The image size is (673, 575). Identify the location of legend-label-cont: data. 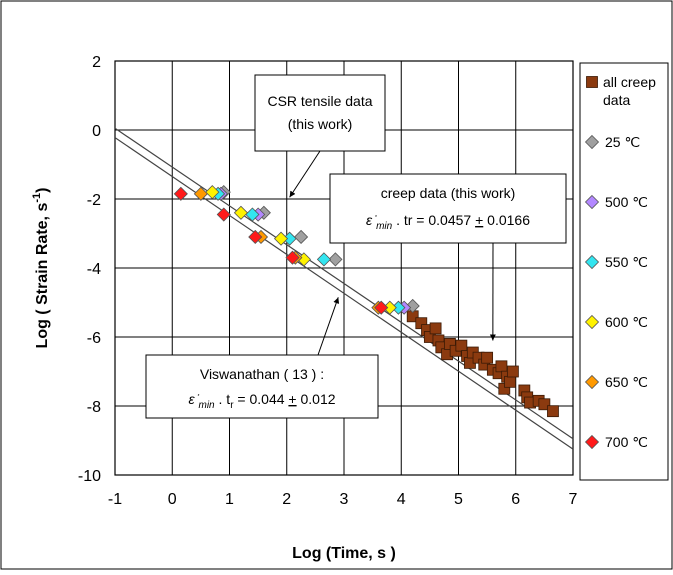
(616, 100).